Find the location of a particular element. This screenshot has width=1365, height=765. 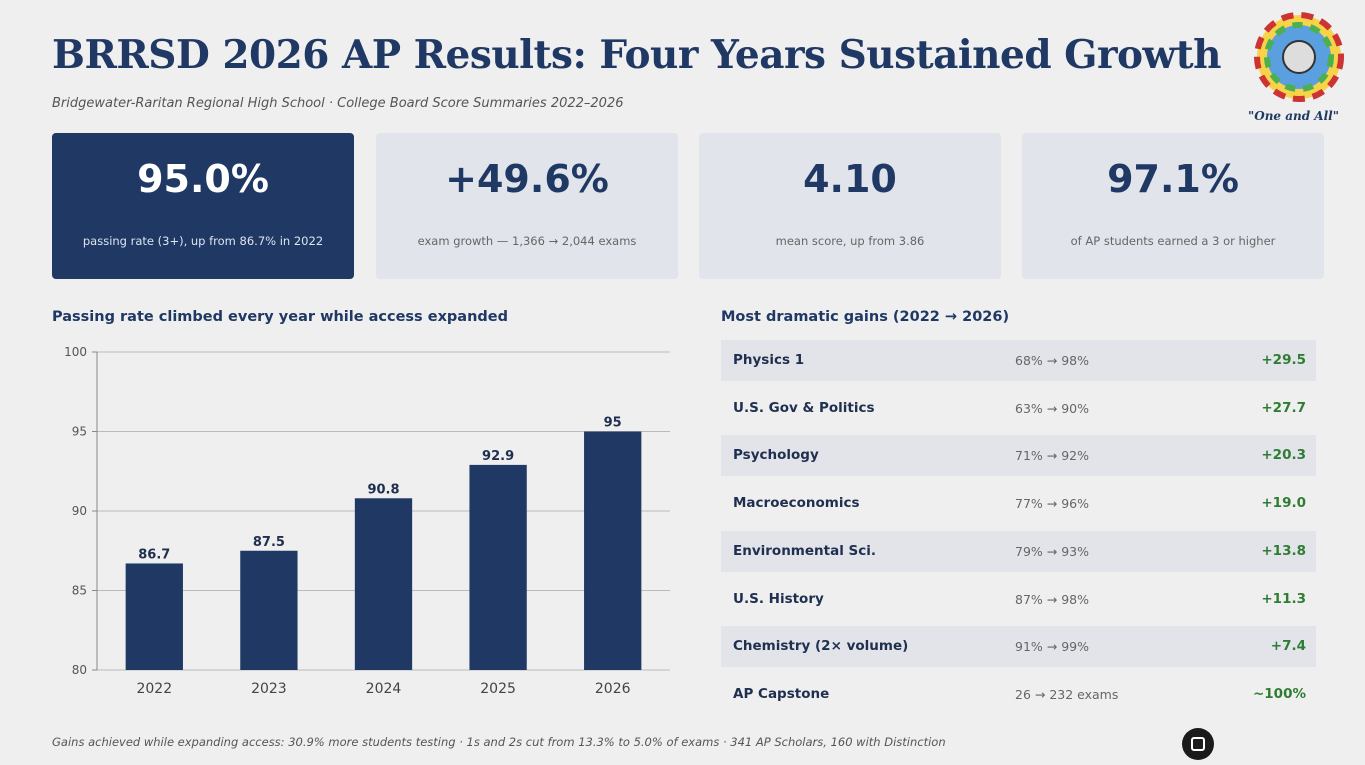

table-row: U.S. Gov & Politics 63% → 90% +27.7 is located at coordinates (1018, 408).